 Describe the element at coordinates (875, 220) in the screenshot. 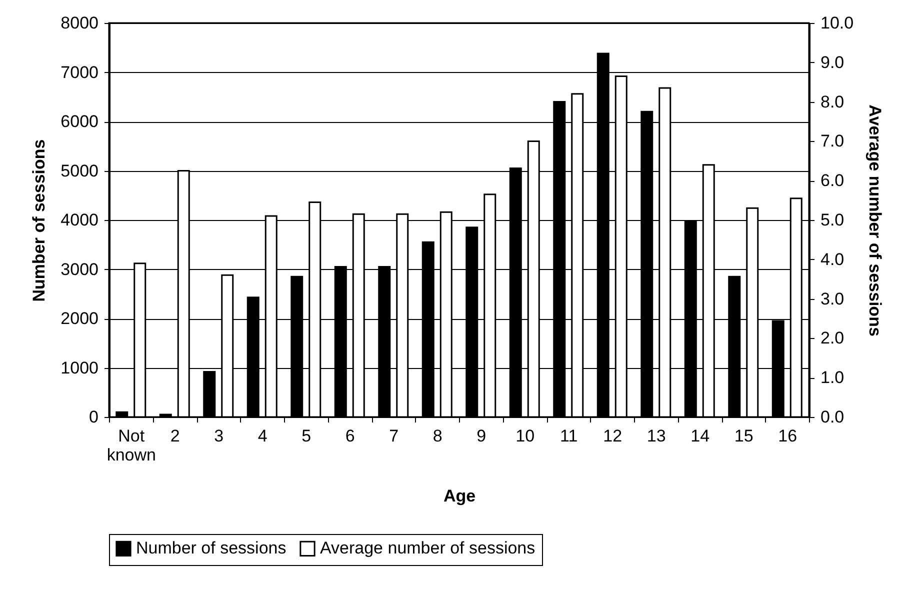

I see `y2-axis-title: Average number of sessions` at that location.